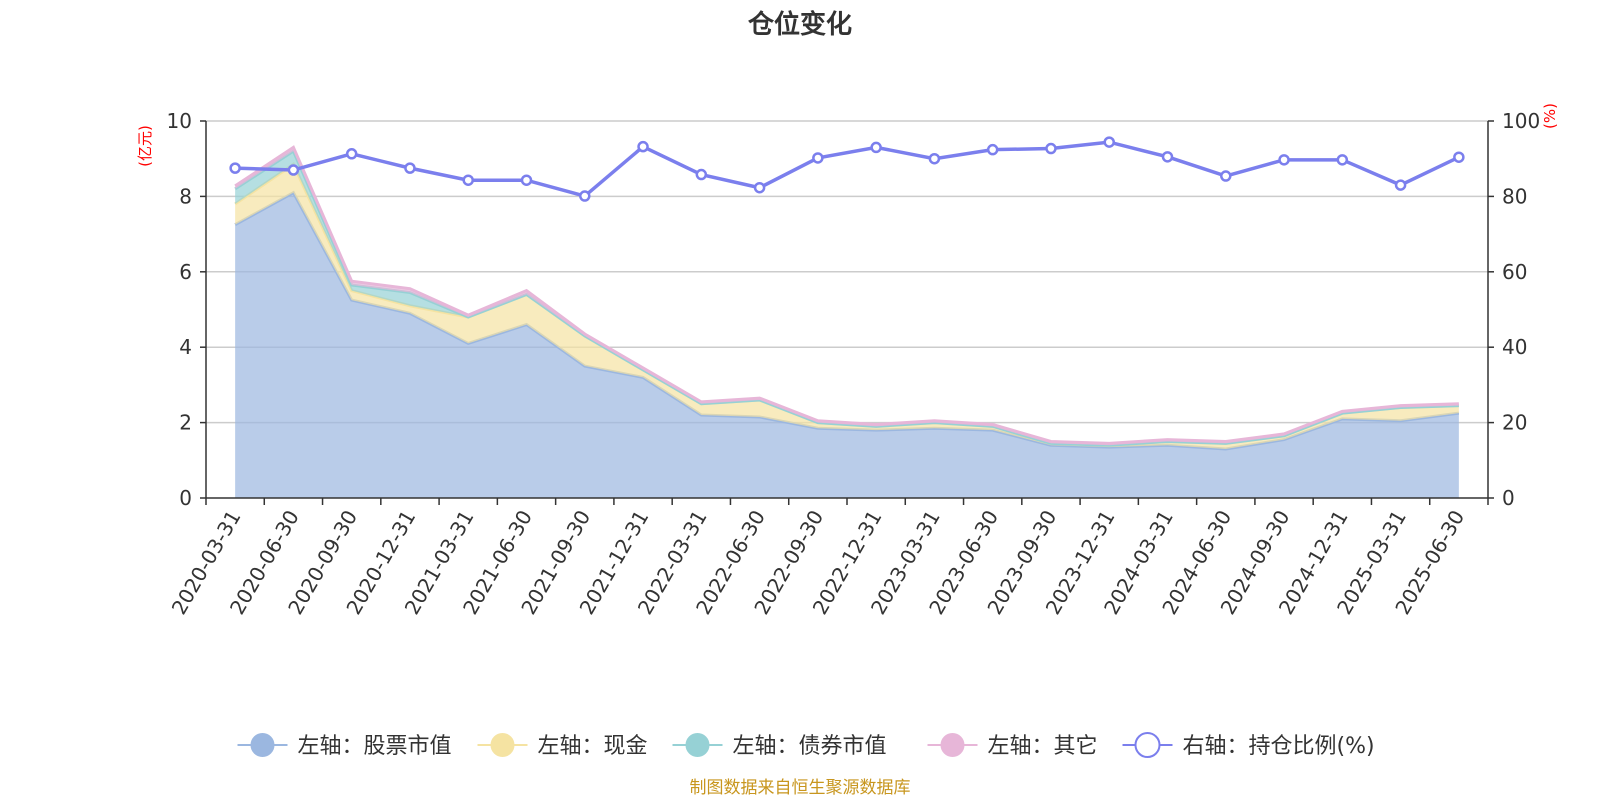 The image size is (1600, 800). Describe the element at coordinates (1279, 746) in the screenshot. I see `legend-label: 右轴：持仓比例(%)` at that location.